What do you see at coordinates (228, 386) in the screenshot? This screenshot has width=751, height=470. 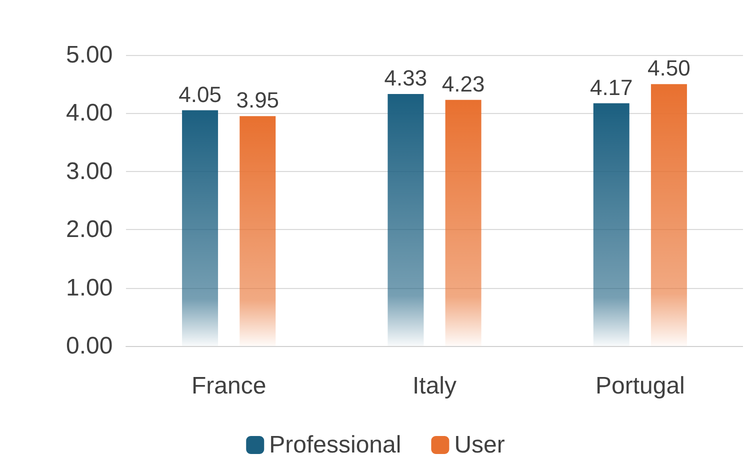 I see `x-tick-label: France` at bounding box center [228, 386].